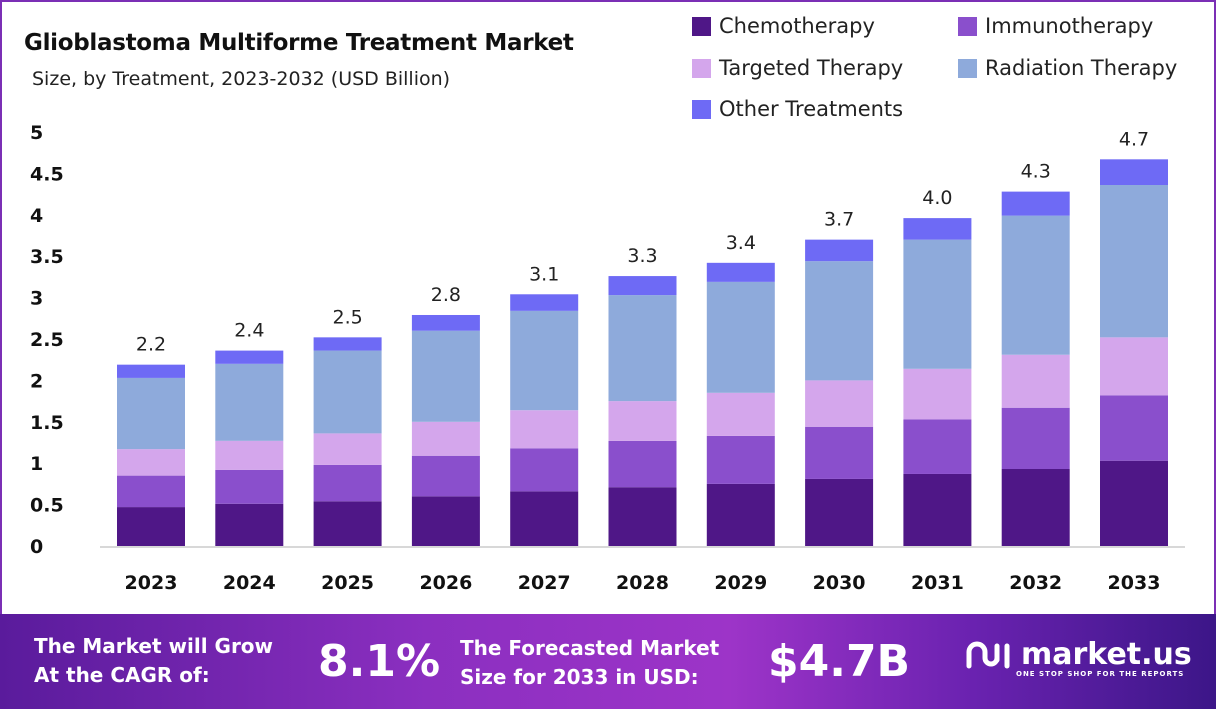 This screenshot has width=1216, height=709. What do you see at coordinates (36, 299) in the screenshot?
I see `y-tick-label: 3` at bounding box center [36, 299].